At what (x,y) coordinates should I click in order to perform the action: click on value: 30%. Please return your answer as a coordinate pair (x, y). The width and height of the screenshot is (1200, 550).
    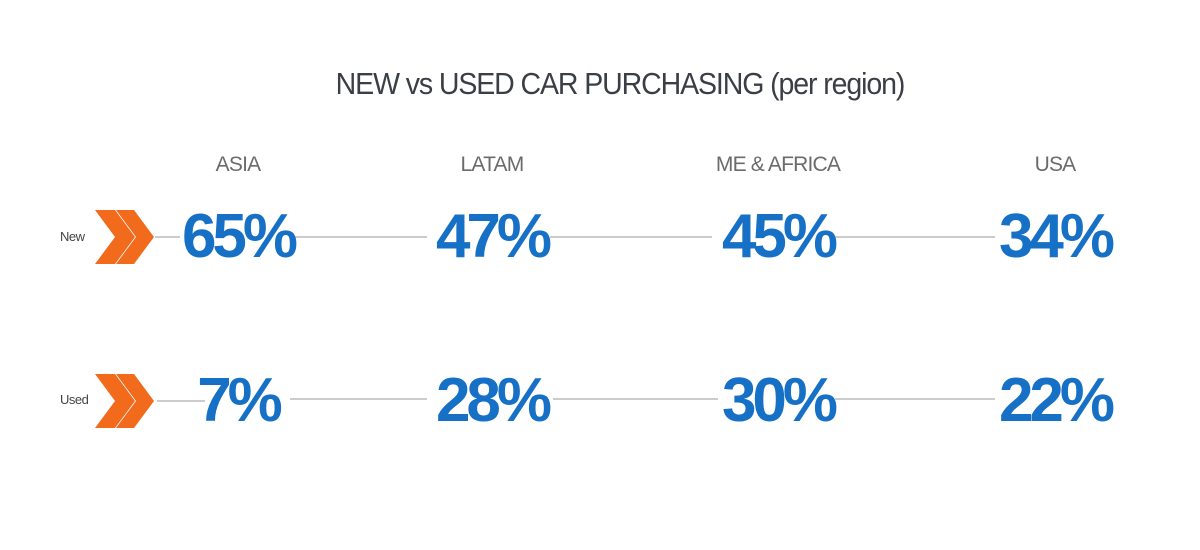
    Looking at the image, I should click on (779, 400).